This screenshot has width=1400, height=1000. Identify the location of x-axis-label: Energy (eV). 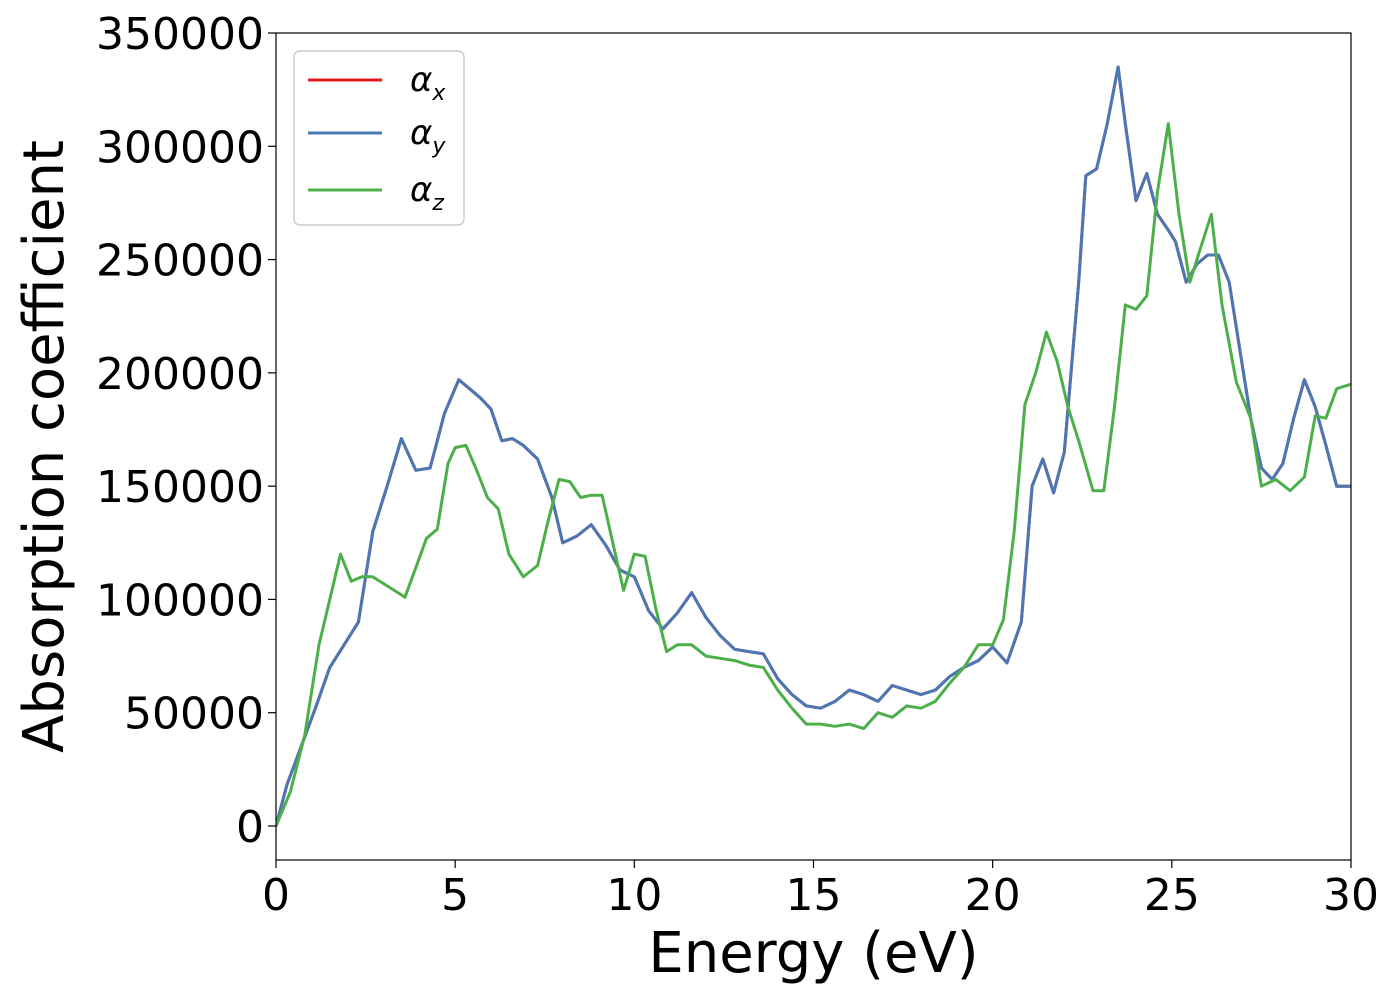
(813, 953).